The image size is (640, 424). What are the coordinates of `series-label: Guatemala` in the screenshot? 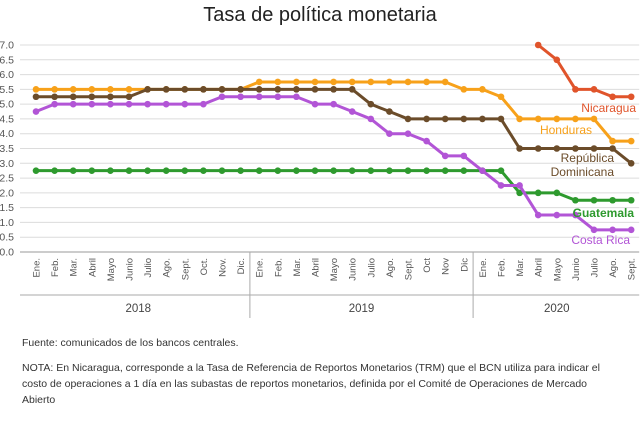 It's located at (604, 213).